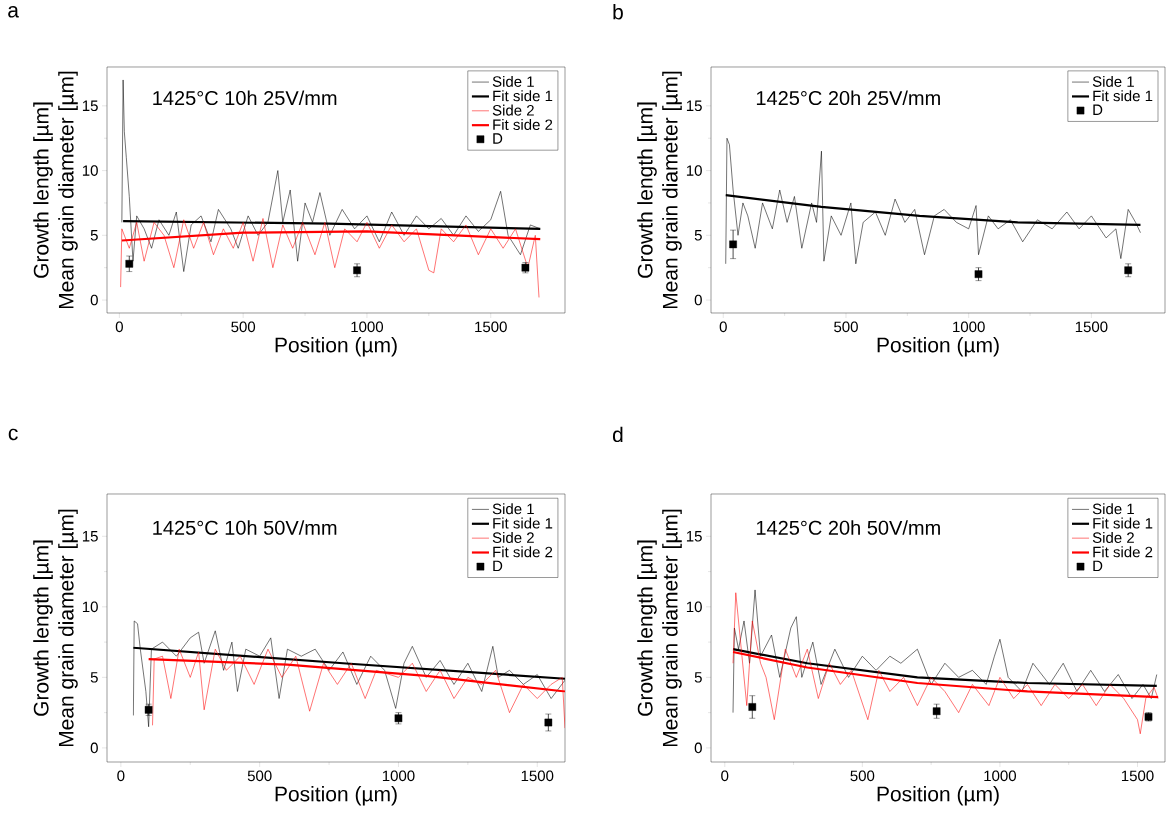 The width and height of the screenshot is (1169, 836). Describe the element at coordinates (245, 527) in the screenshot. I see `annotation: 1425°C 10h 50V/mm` at that location.